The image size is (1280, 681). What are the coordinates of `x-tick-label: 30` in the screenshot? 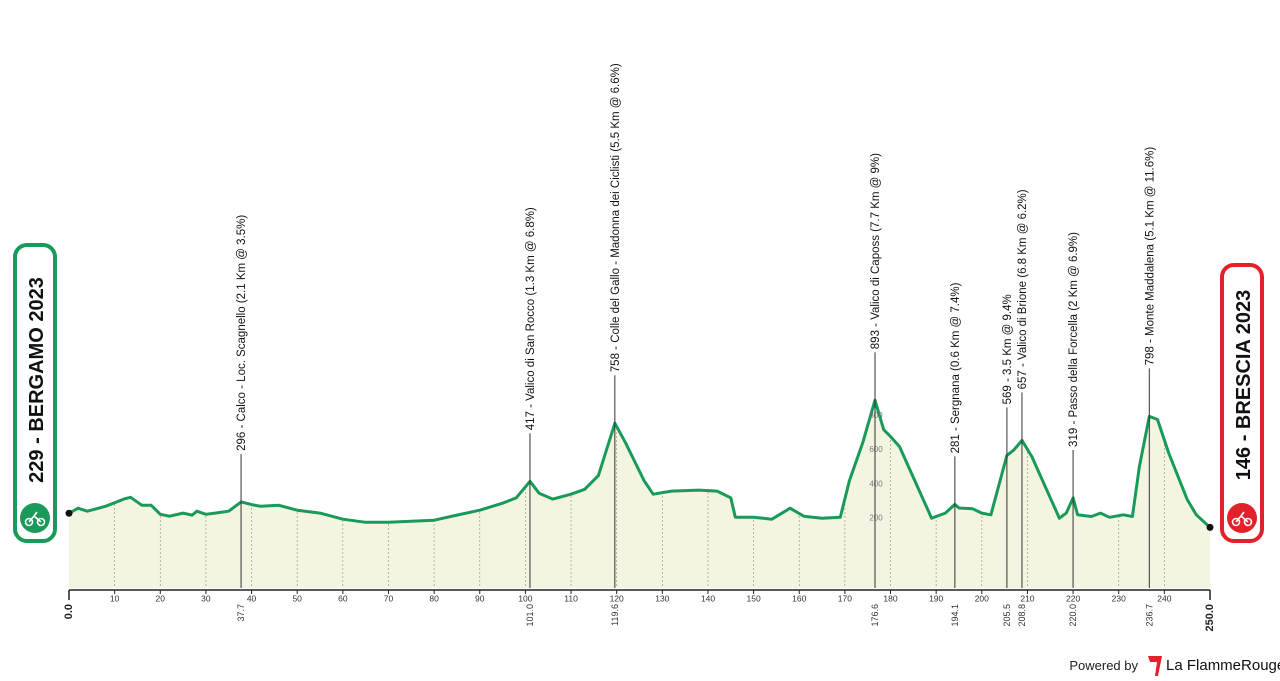 It's located at (206, 598).